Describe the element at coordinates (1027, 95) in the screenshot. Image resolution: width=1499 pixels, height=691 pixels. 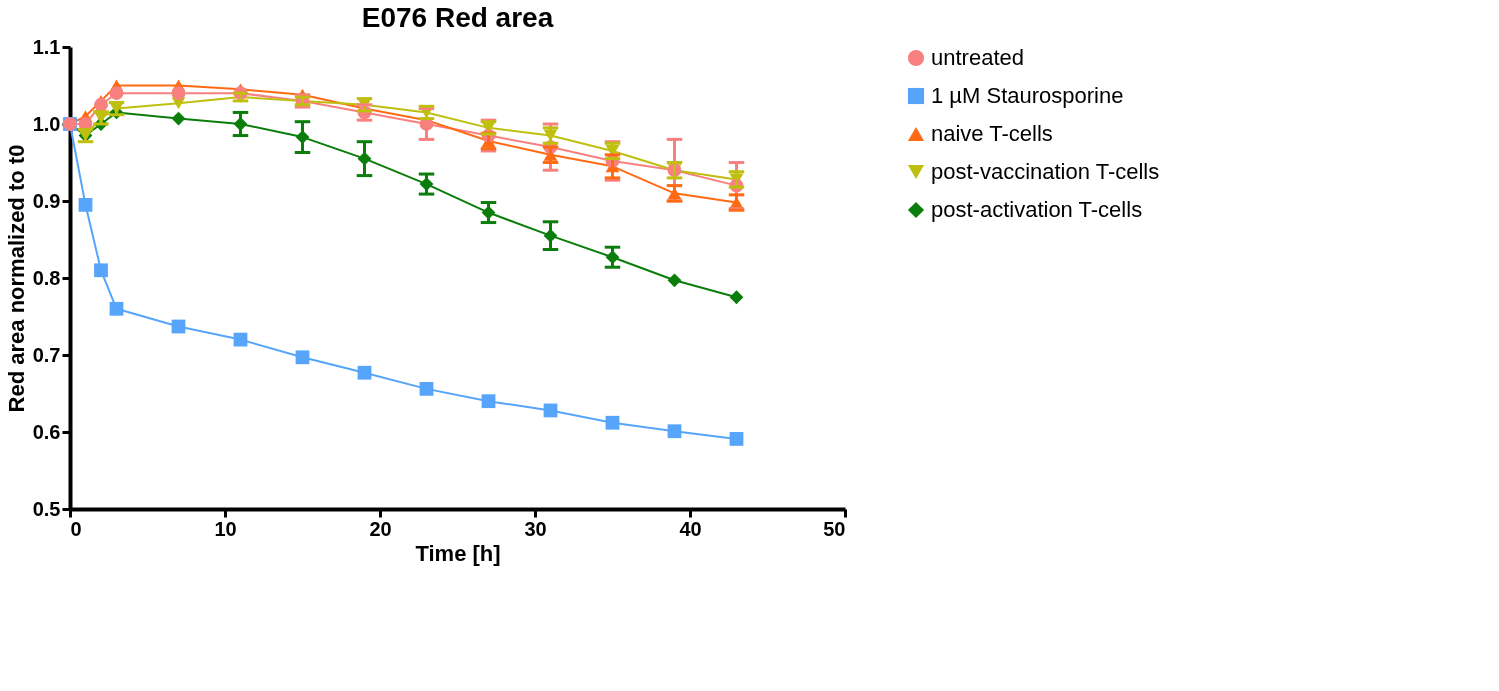
I see `legend-label: 1 µM Staurosporine` at that location.